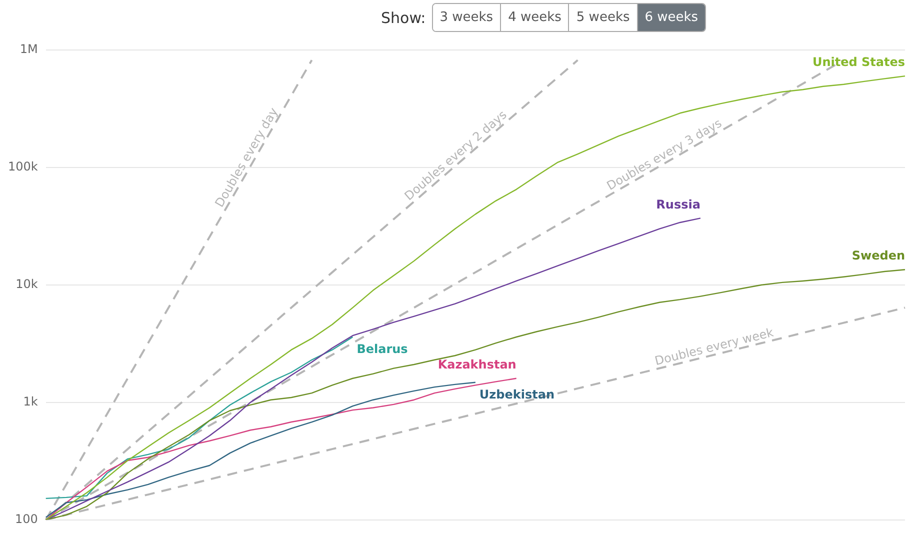 The height and width of the screenshot is (535, 910). I want to click on y-tick-label: 10k, so click(27, 284).